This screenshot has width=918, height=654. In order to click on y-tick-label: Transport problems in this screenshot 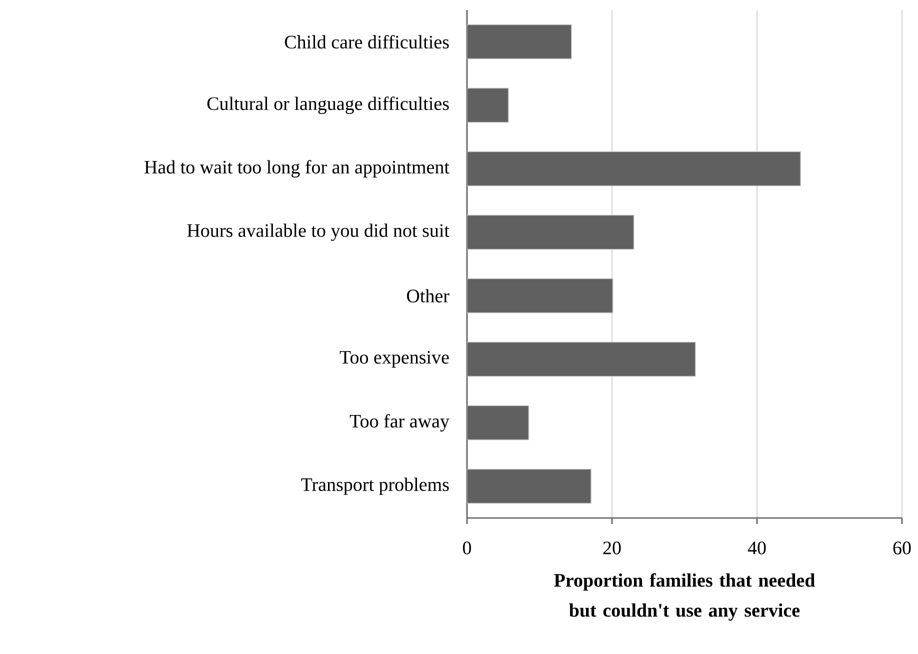, I will do `click(375, 486)`.